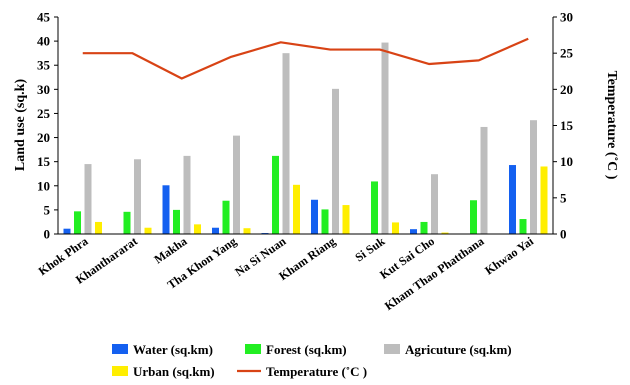 This screenshot has width=630, height=385. I want to click on legend-item: Forest (sq.km), so click(296, 349).